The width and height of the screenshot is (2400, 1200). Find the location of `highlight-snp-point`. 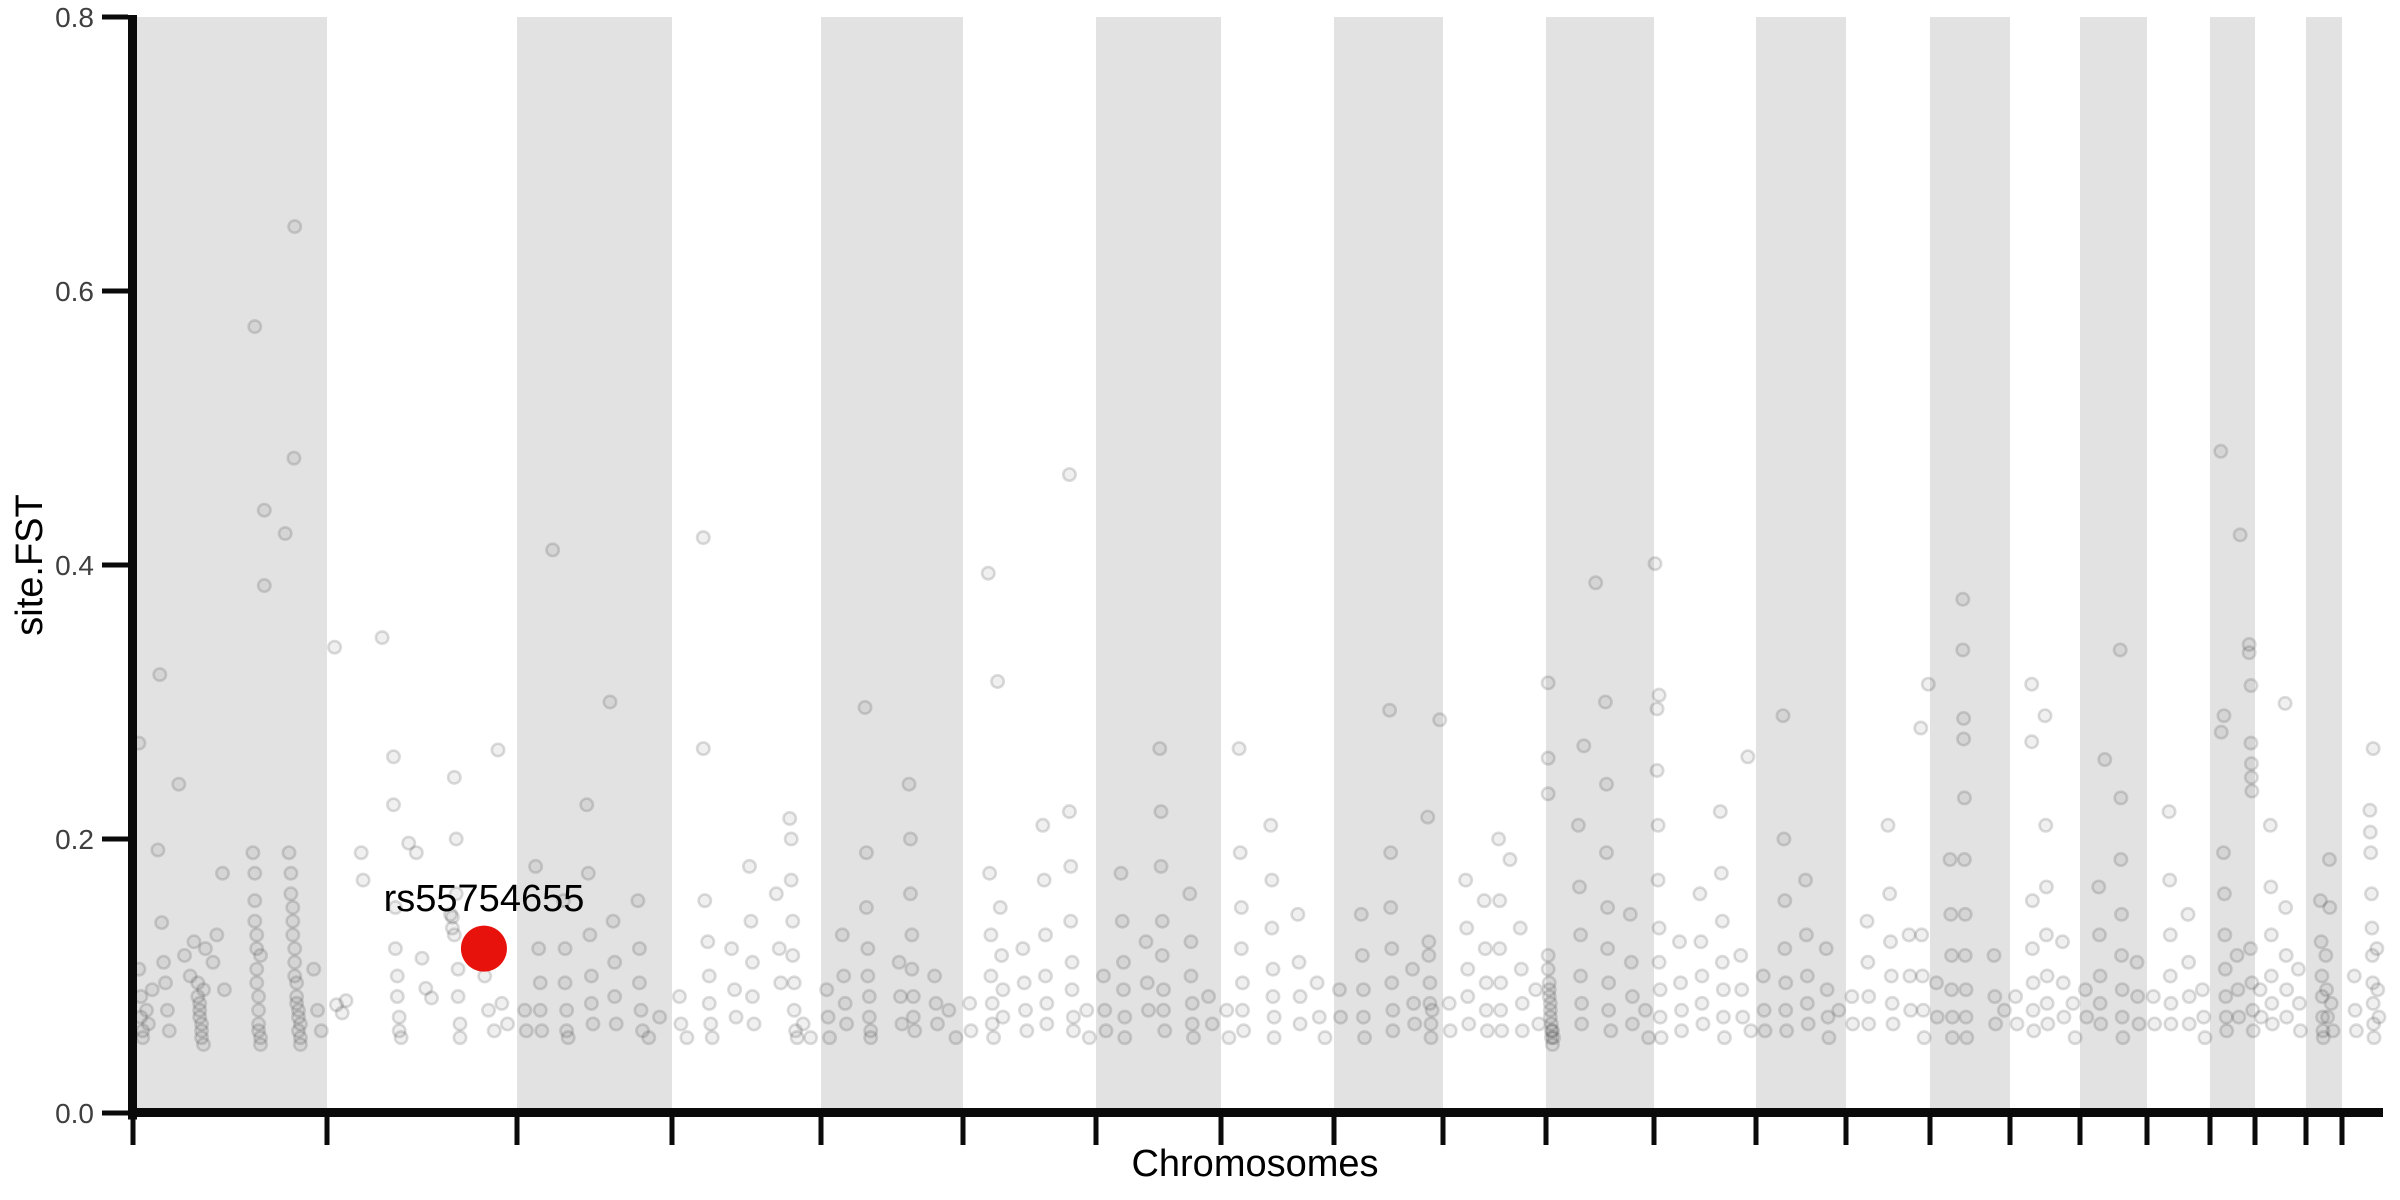

highlight-snp-point is located at coordinates (483, 948).